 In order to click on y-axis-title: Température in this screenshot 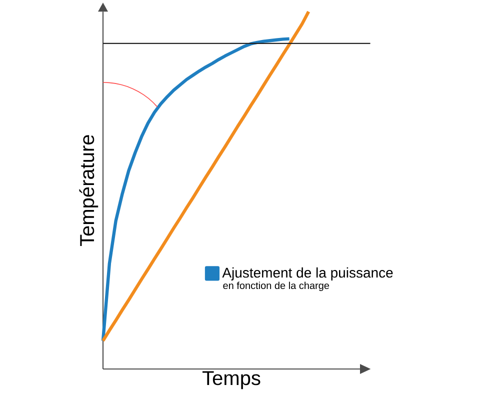, I will do `click(88, 190)`.